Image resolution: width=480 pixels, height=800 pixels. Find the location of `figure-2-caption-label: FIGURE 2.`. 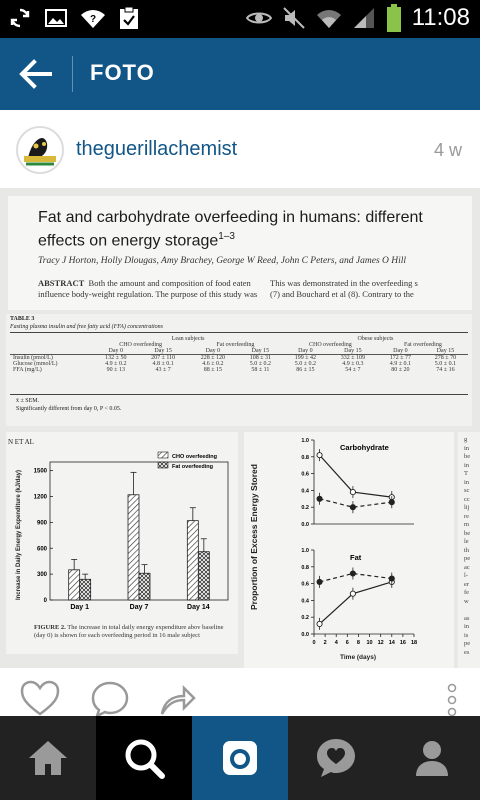

figure-2-caption-label: FIGURE 2. is located at coordinates (50, 627).